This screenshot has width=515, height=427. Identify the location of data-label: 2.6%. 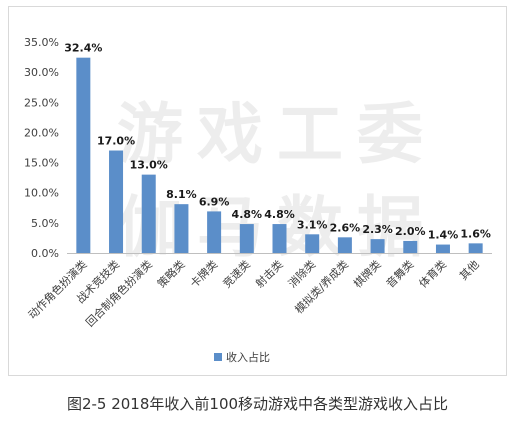
(345, 227).